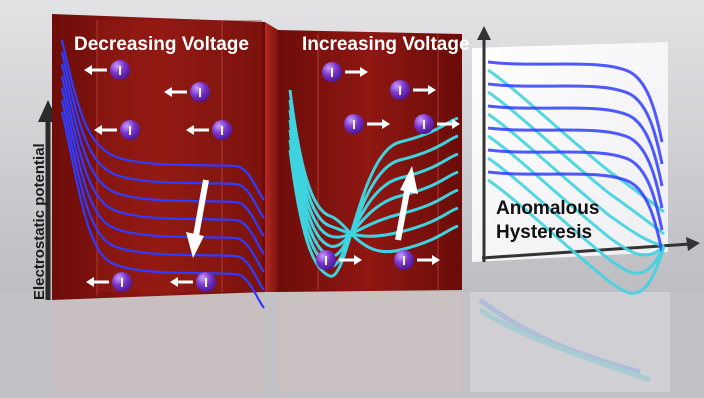  I want to click on title-hysteresis-line1: Anomalous, so click(547, 208).